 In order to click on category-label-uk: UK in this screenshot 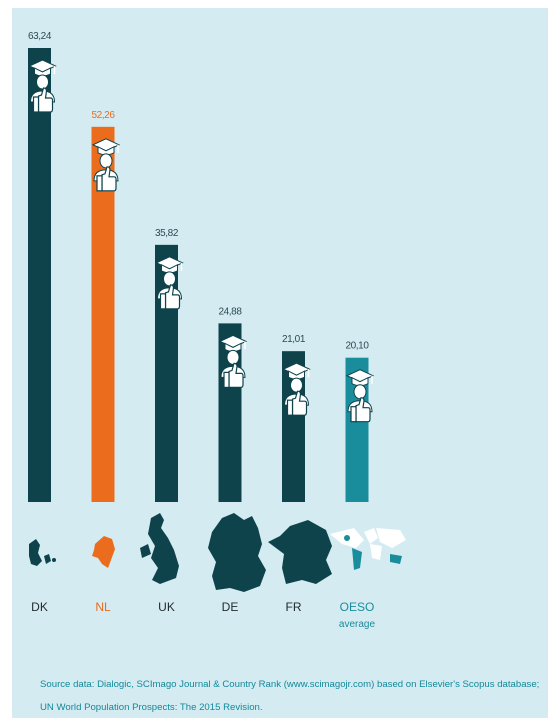, I will do `click(166, 607)`.